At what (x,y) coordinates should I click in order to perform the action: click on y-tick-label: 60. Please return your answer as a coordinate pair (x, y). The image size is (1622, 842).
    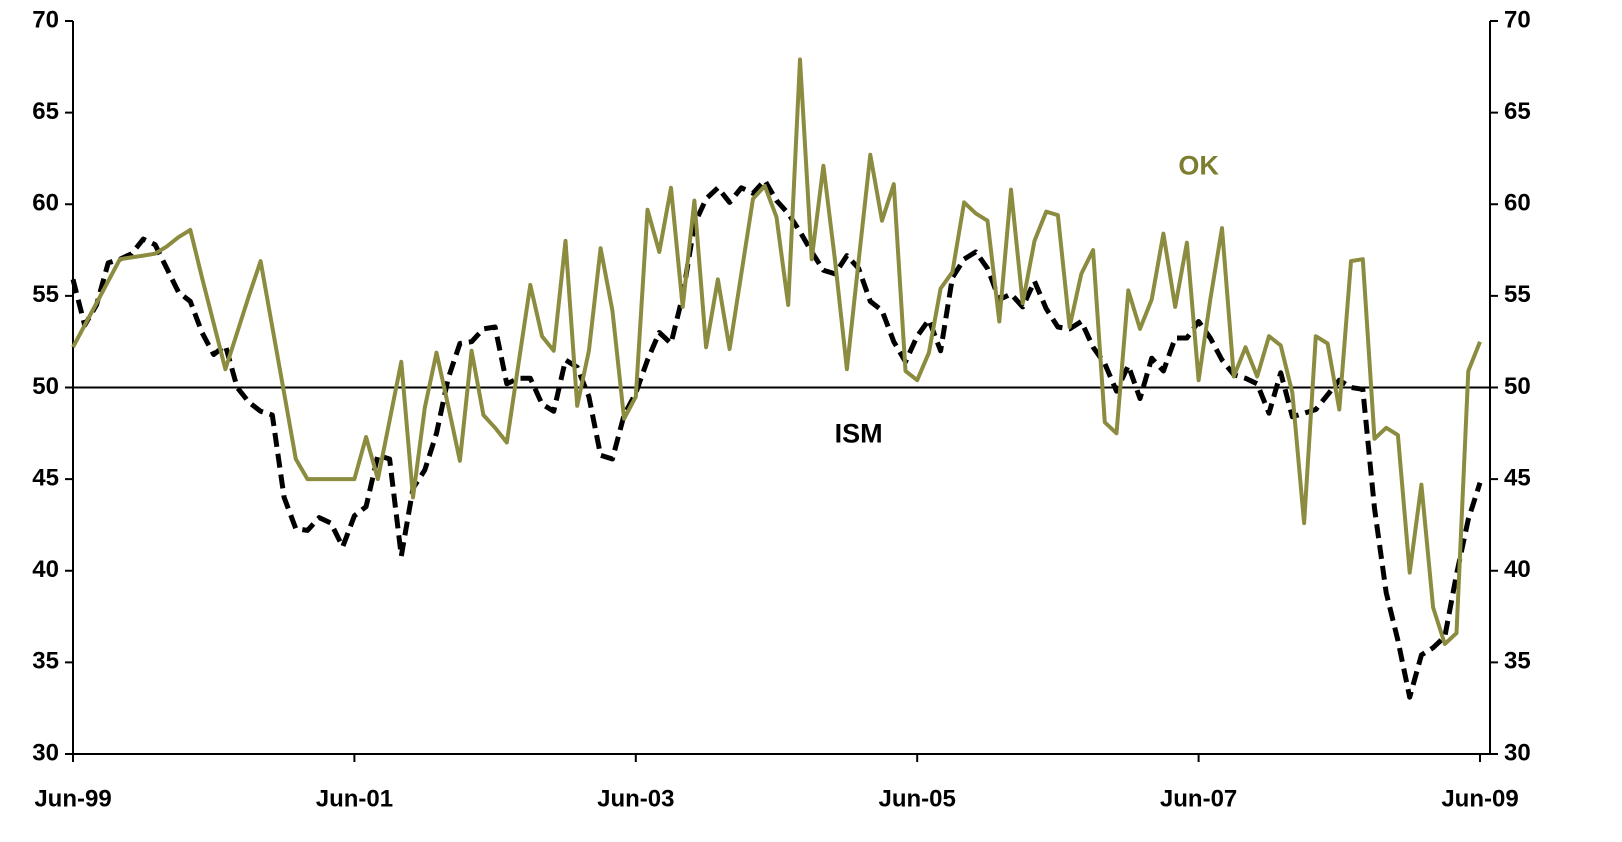
    Looking at the image, I should click on (45, 203).